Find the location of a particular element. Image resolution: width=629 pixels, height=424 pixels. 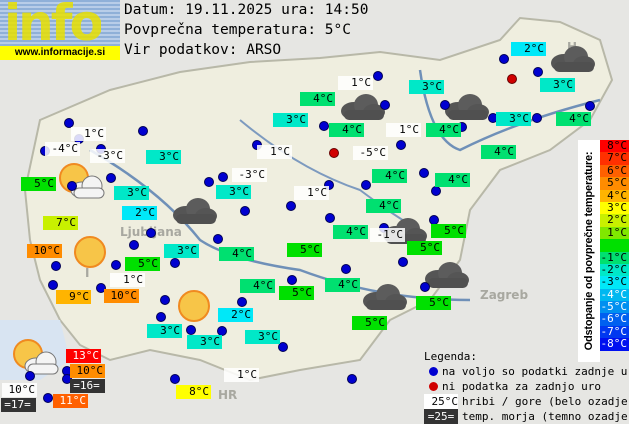

data-source: Vir podatkov: ARSO is located at coordinates (203, 50).